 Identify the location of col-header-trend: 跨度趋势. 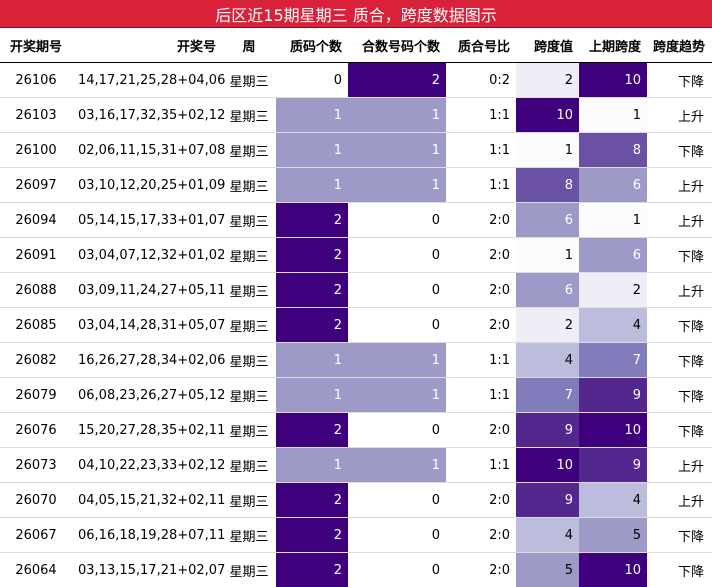
(679, 45).